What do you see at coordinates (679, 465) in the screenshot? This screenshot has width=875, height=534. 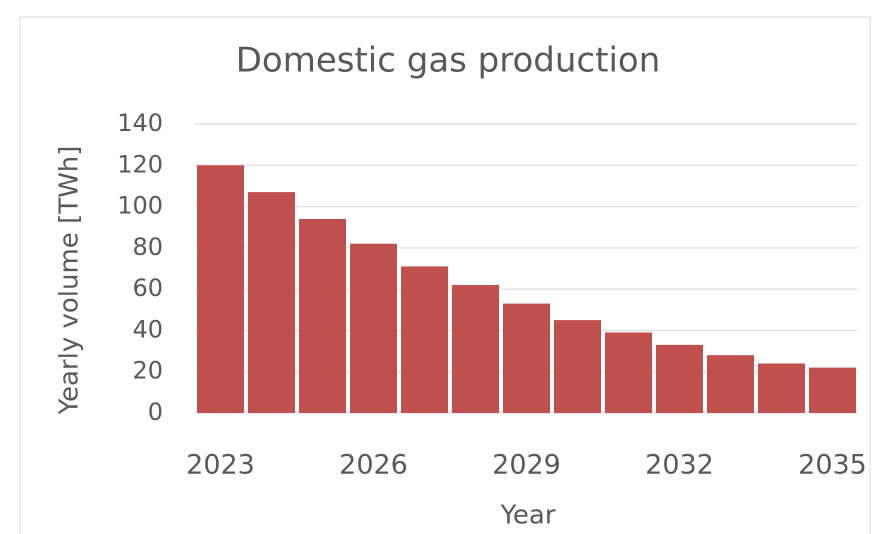 I see `x-tick-label: 2032` at bounding box center [679, 465].